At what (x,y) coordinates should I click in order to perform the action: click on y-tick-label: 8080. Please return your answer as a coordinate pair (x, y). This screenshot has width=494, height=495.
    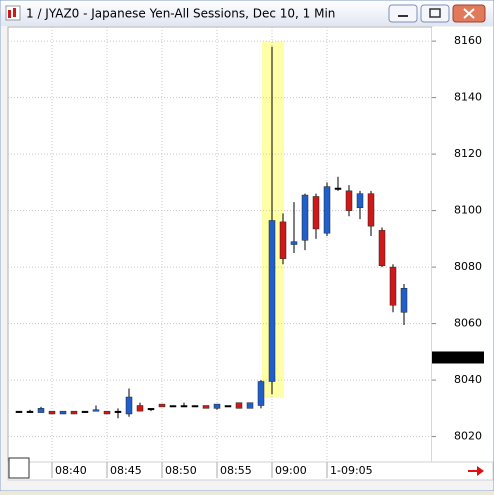
    Looking at the image, I should click on (468, 266).